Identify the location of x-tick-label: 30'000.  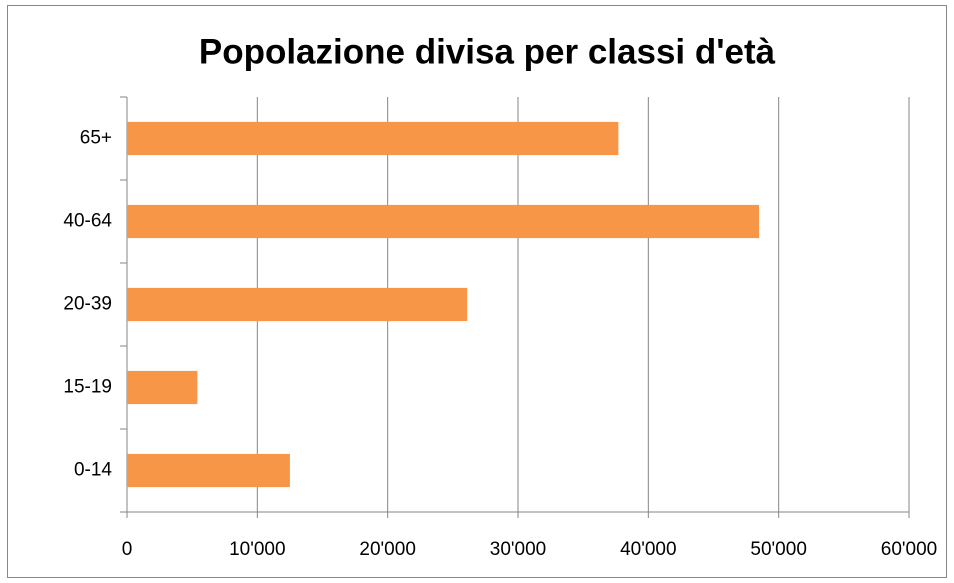
(518, 549).